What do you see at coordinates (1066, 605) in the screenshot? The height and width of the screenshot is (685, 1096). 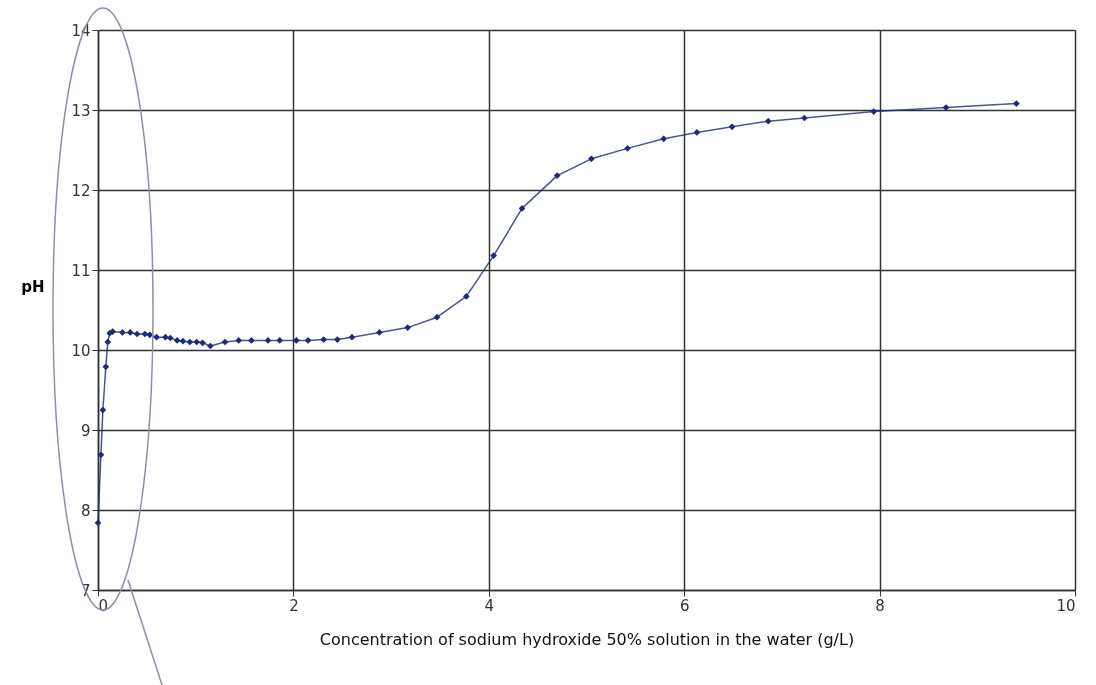 I see `x-tick-label: 10` at bounding box center [1066, 605].